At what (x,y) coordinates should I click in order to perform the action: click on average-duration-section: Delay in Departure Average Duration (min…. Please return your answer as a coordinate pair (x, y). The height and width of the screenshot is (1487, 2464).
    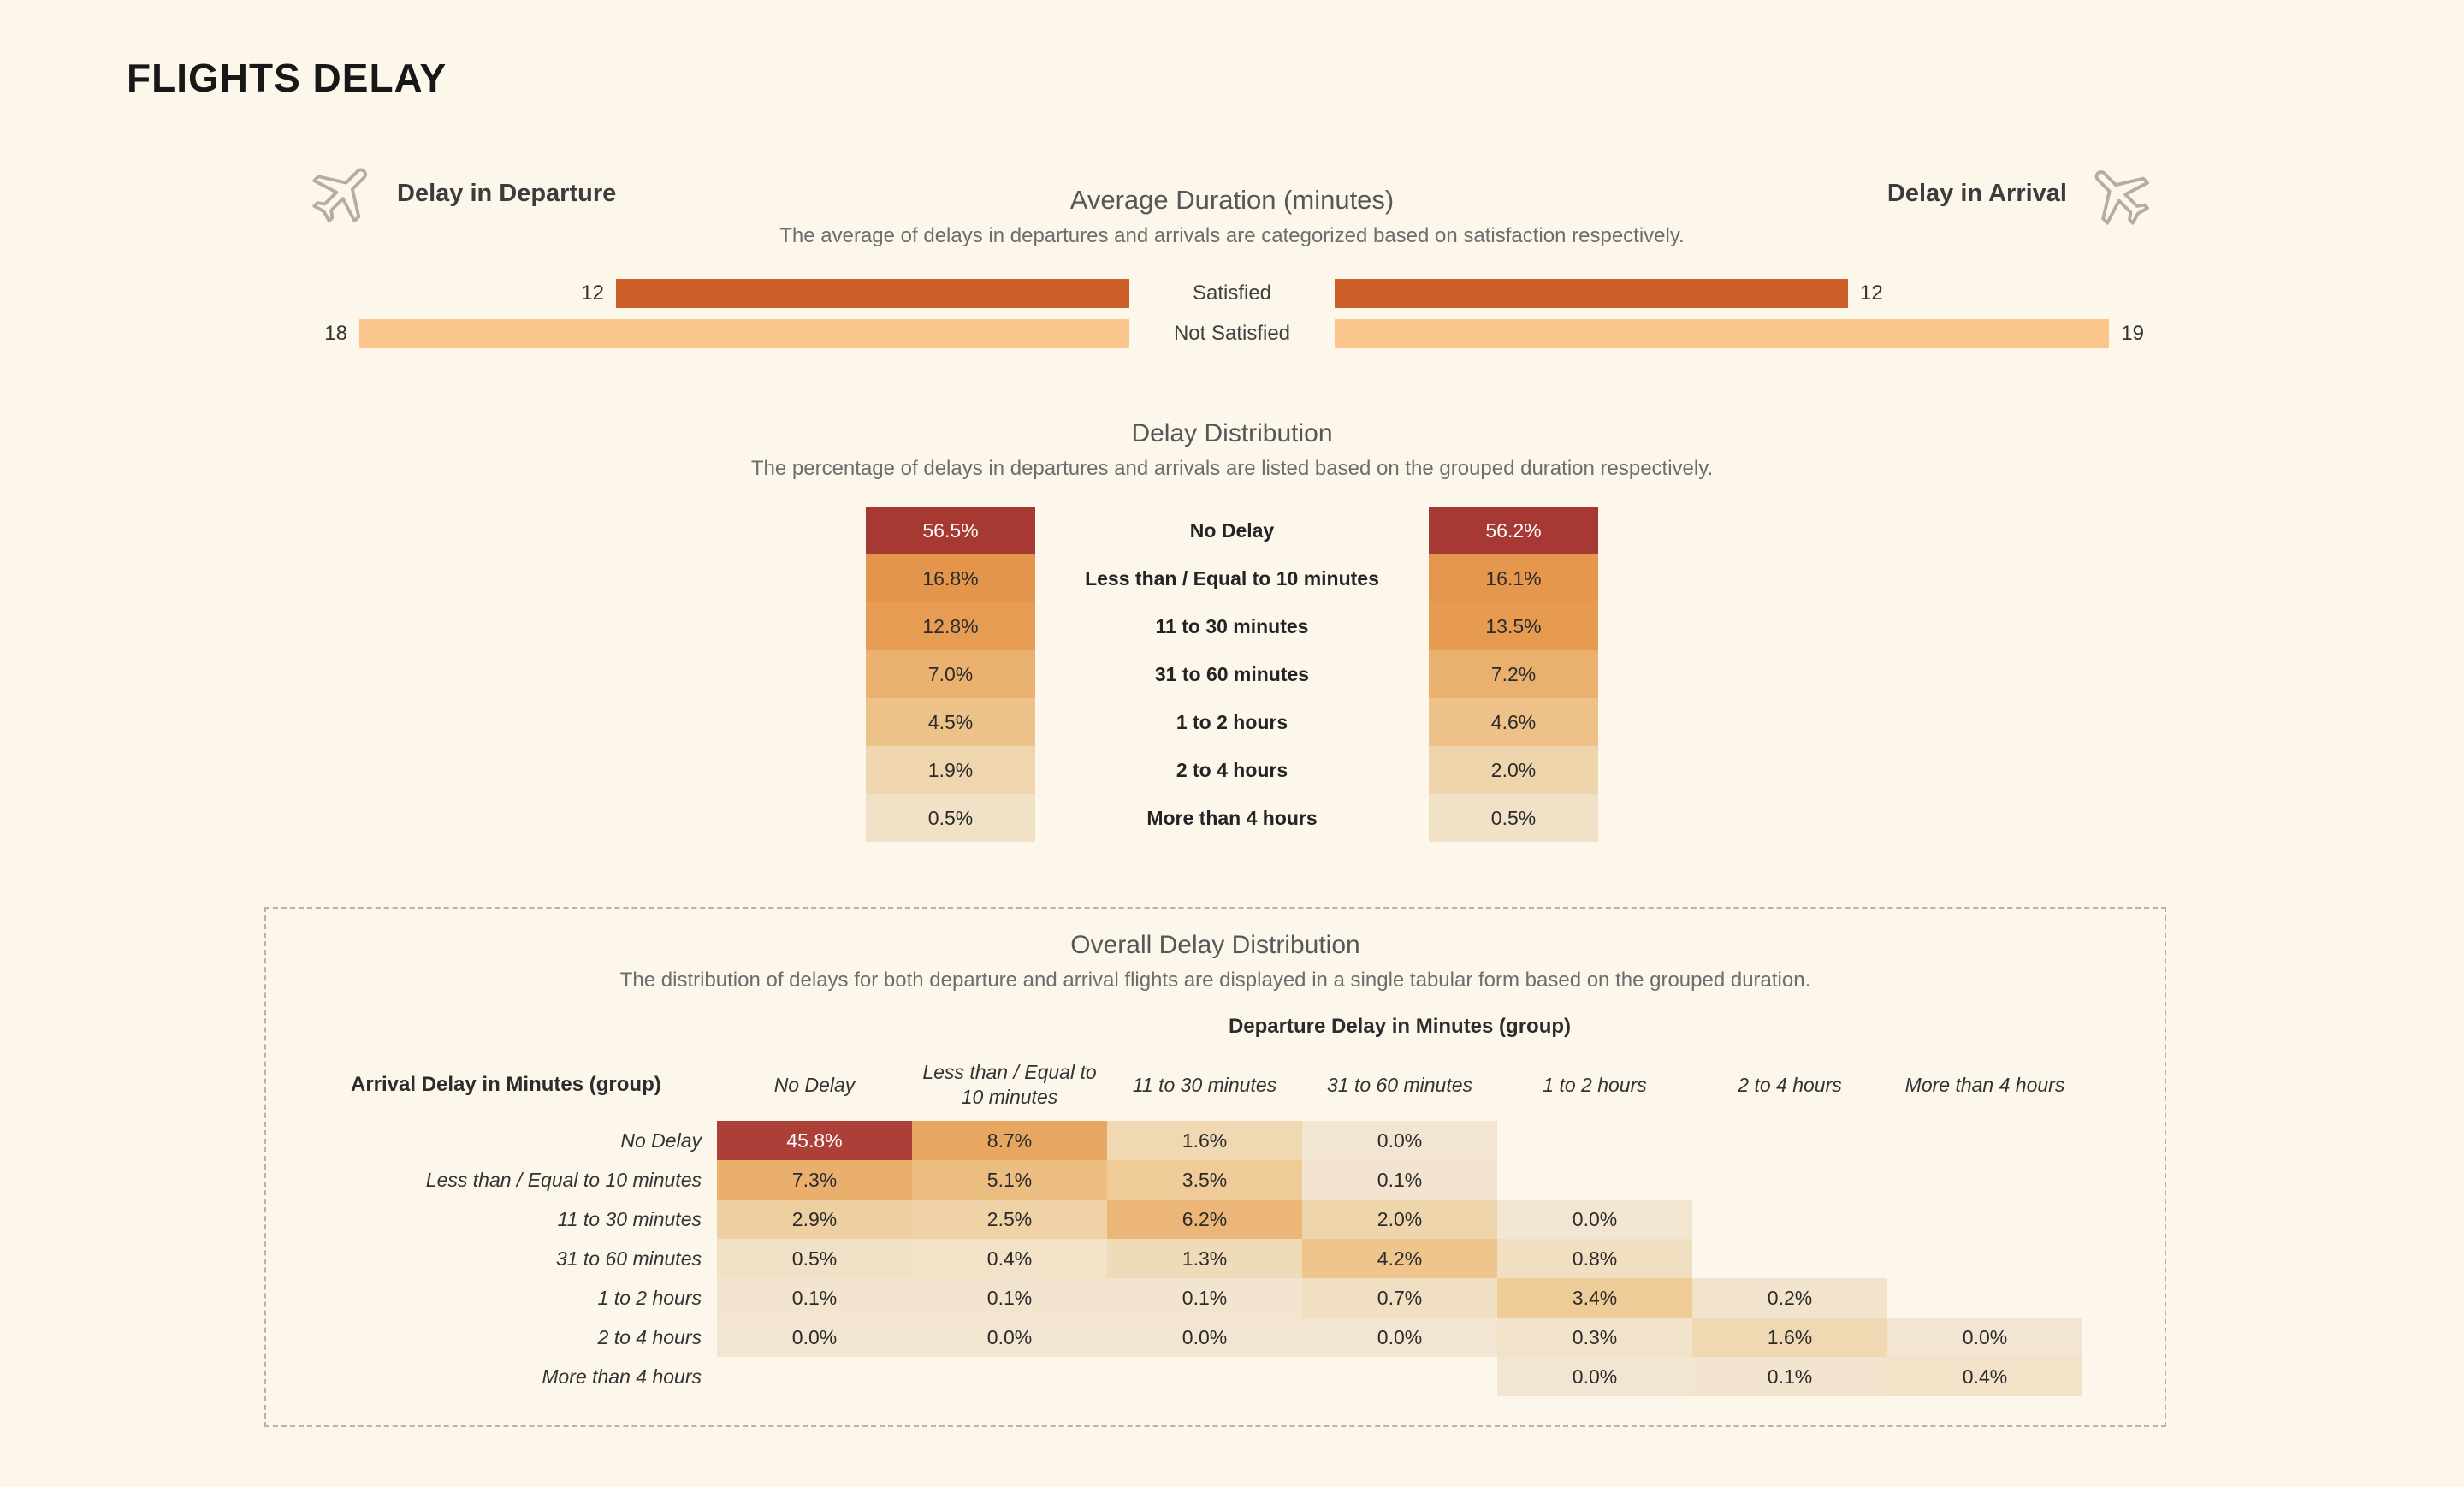
    Looking at the image, I should click on (1232, 256).